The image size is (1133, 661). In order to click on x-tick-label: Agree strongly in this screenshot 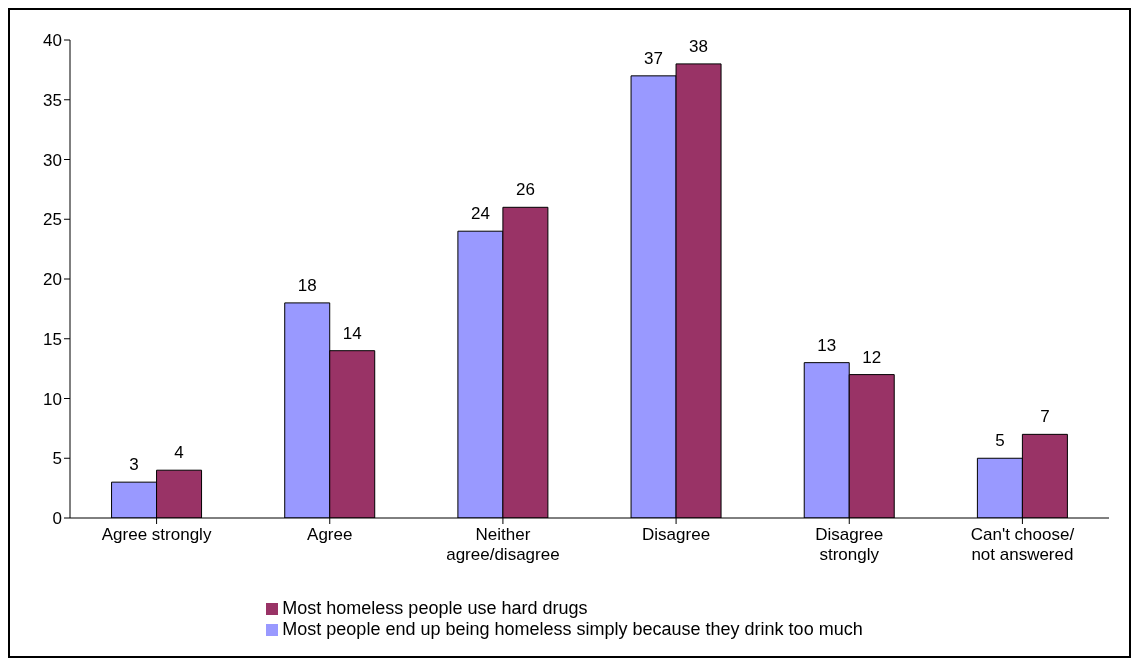, I will do `click(156, 534)`.